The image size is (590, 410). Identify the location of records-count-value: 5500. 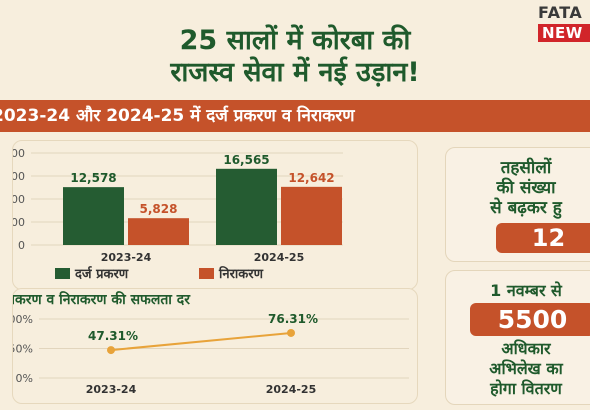
(532, 319).